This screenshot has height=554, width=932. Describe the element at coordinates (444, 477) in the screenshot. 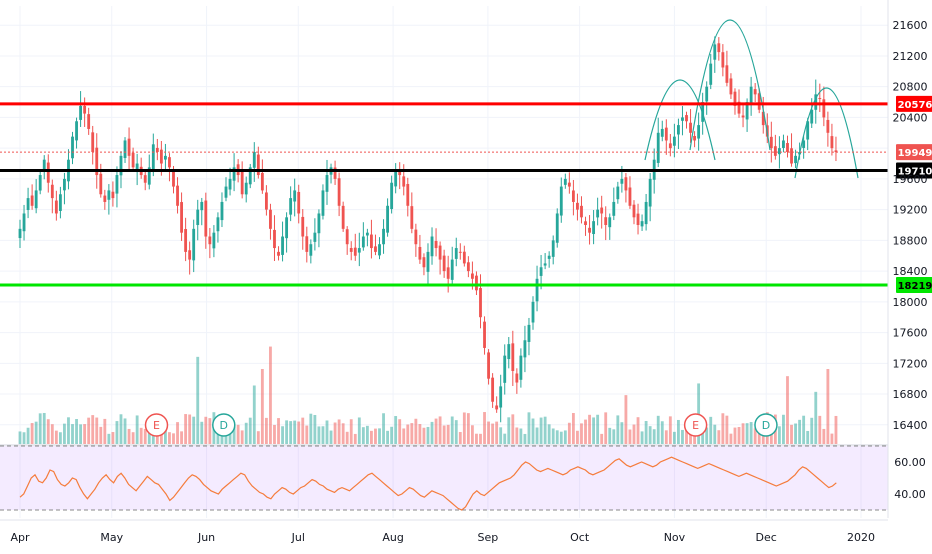

I see `rsi-panel` at that location.